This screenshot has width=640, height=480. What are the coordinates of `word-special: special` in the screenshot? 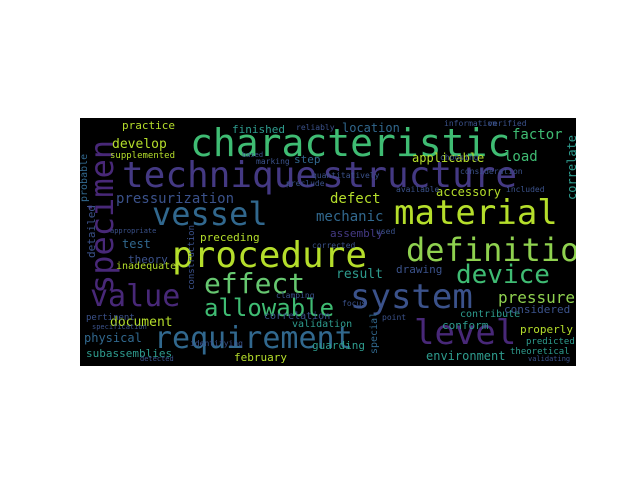 It's located at (374, 332).